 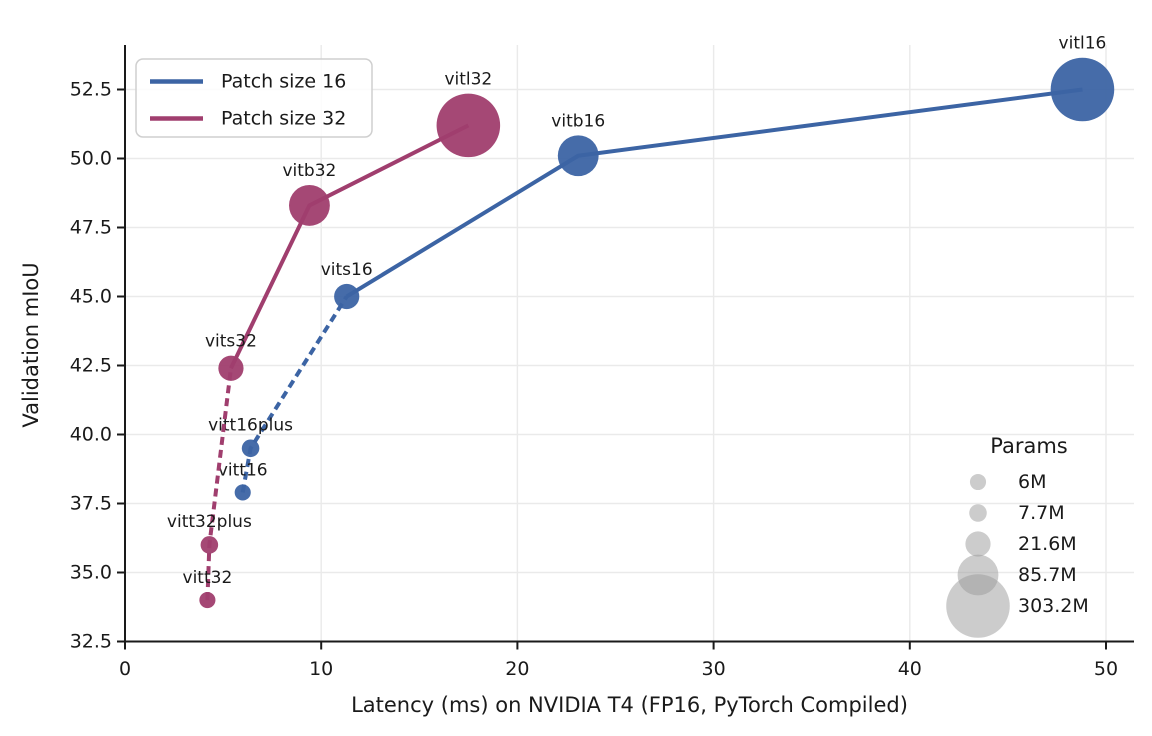 What do you see at coordinates (91, 297) in the screenshot?
I see `y-tick-label-45: 45.0` at bounding box center [91, 297].